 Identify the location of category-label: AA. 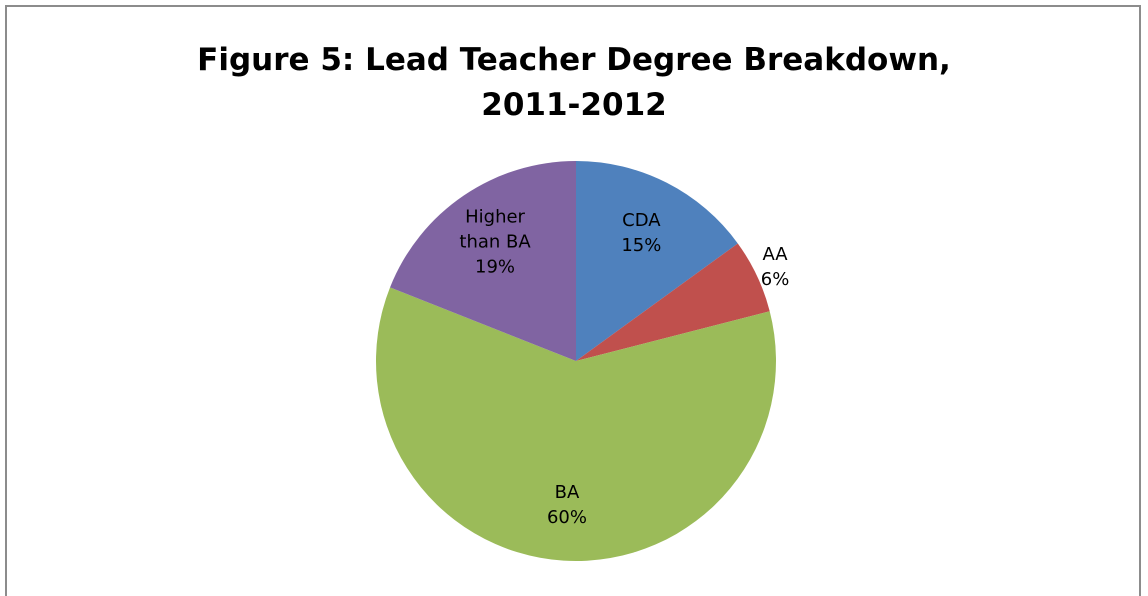
(775, 255).